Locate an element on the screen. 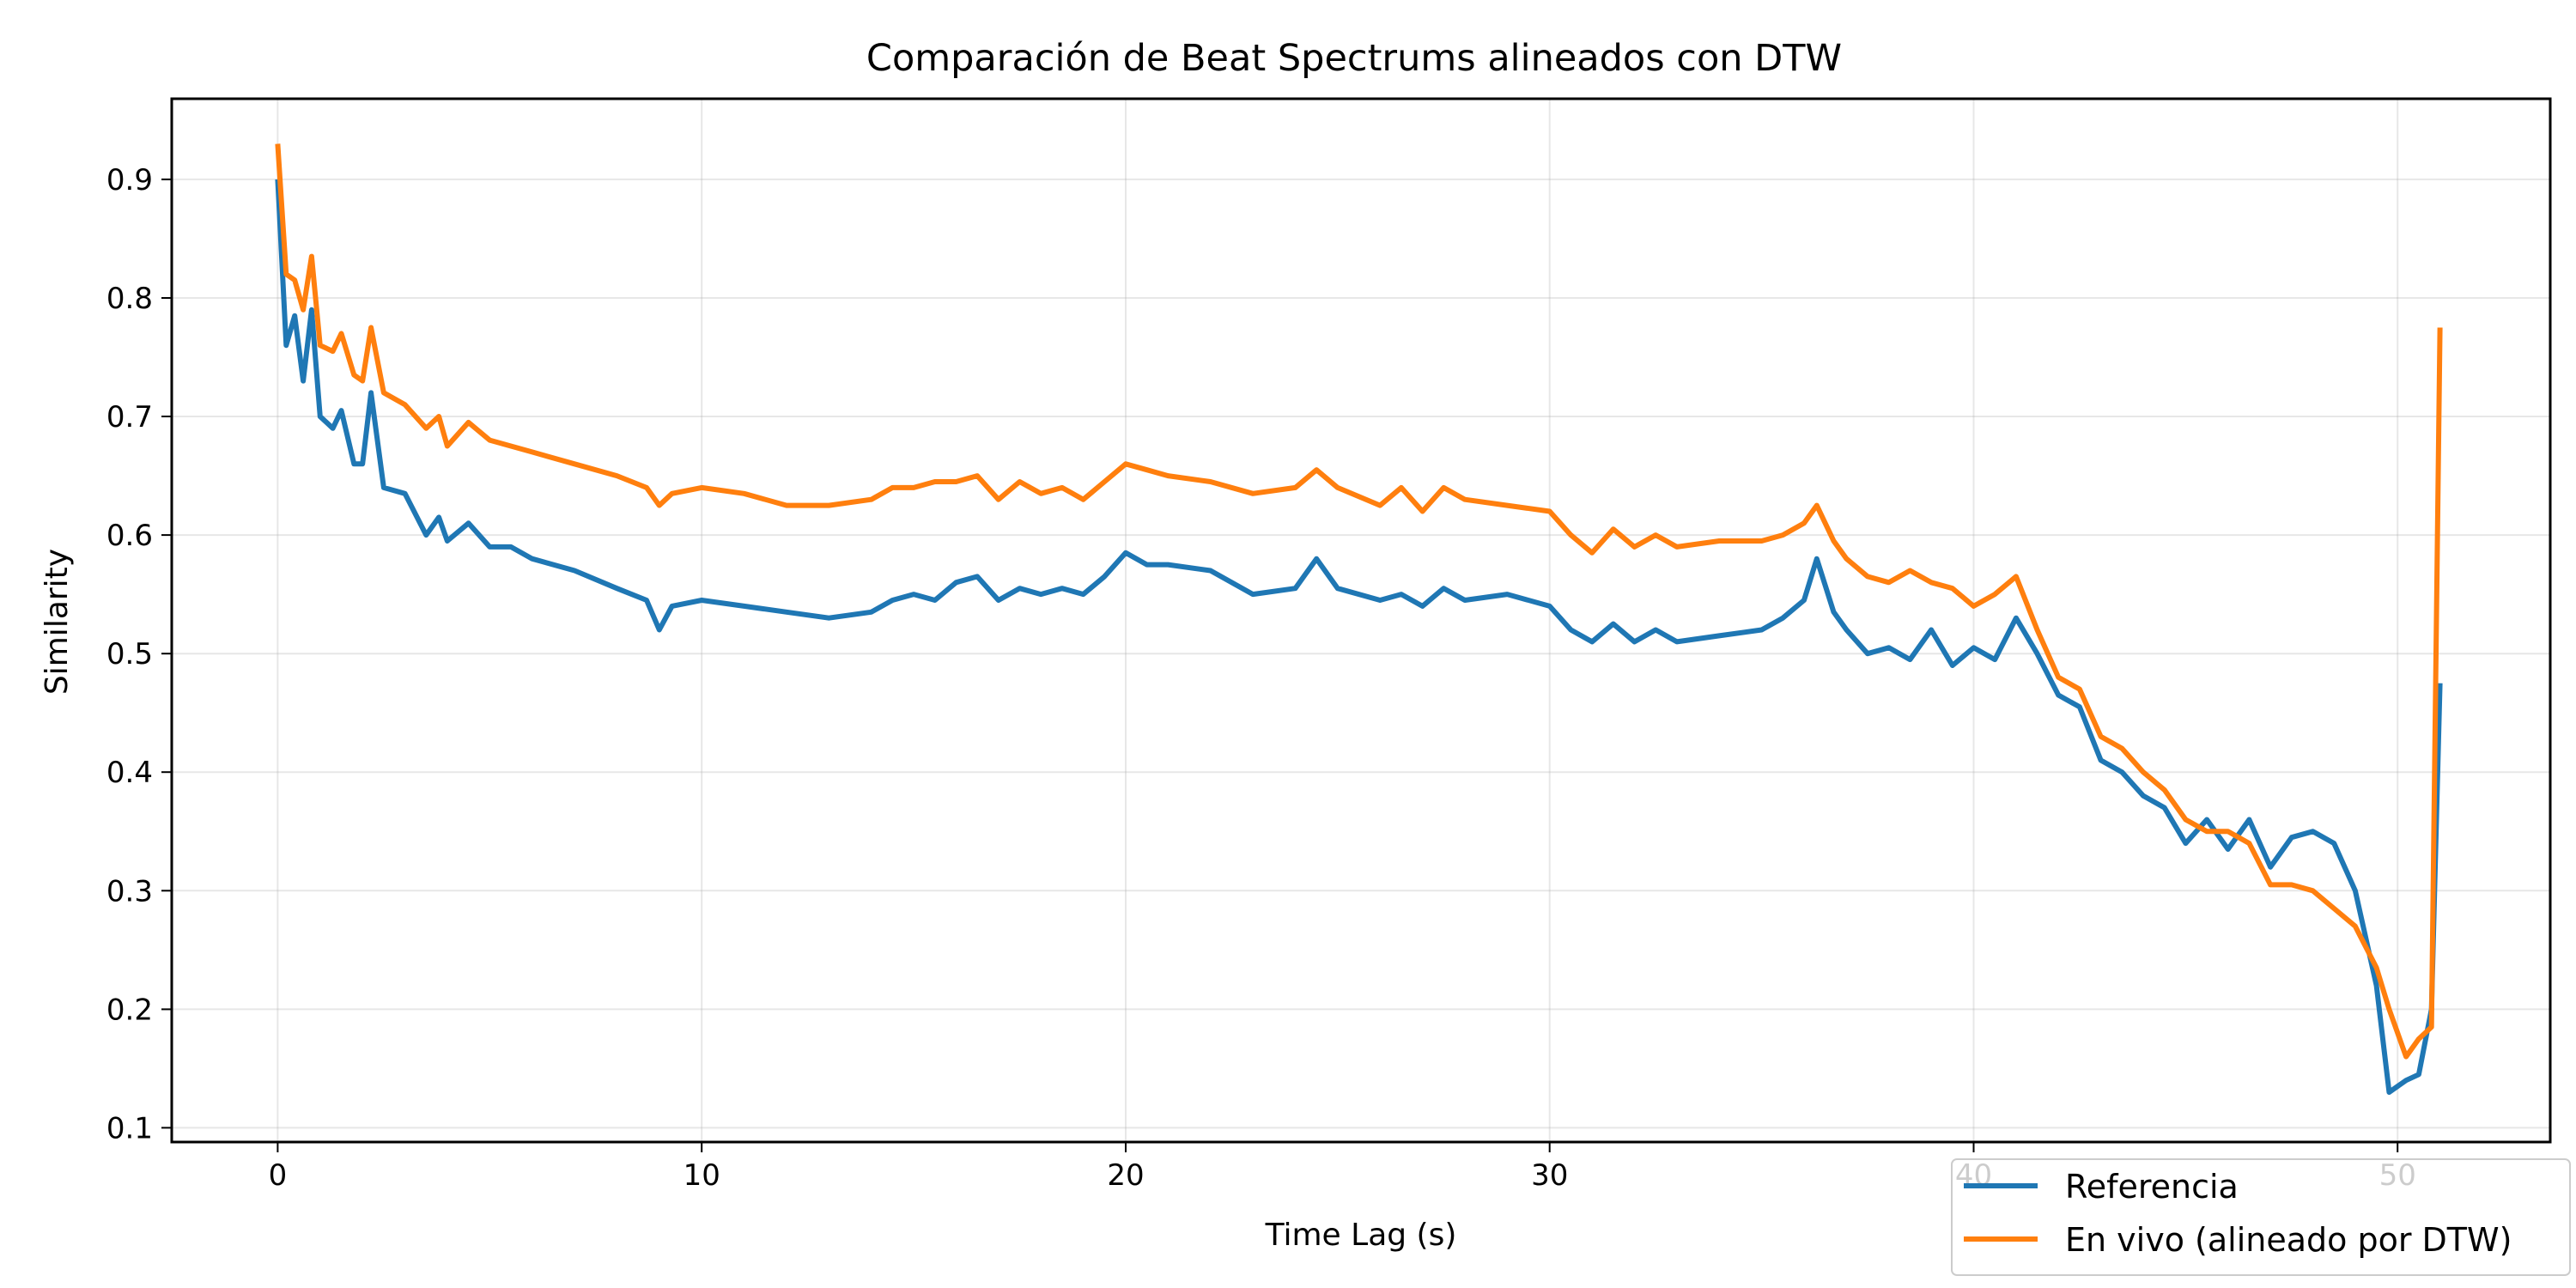 Image resolution: width=2576 pixels, height=1288 pixels. x-axis-label: Time Lag (s) is located at coordinates (1361, 1235).